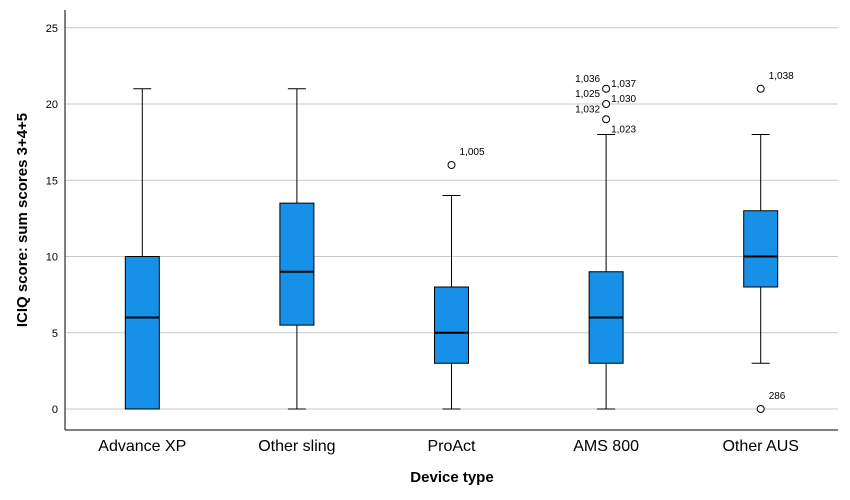 The width and height of the screenshot is (850, 500). What do you see at coordinates (606, 446) in the screenshot?
I see `category-label-ams-800: AMS 800` at bounding box center [606, 446].